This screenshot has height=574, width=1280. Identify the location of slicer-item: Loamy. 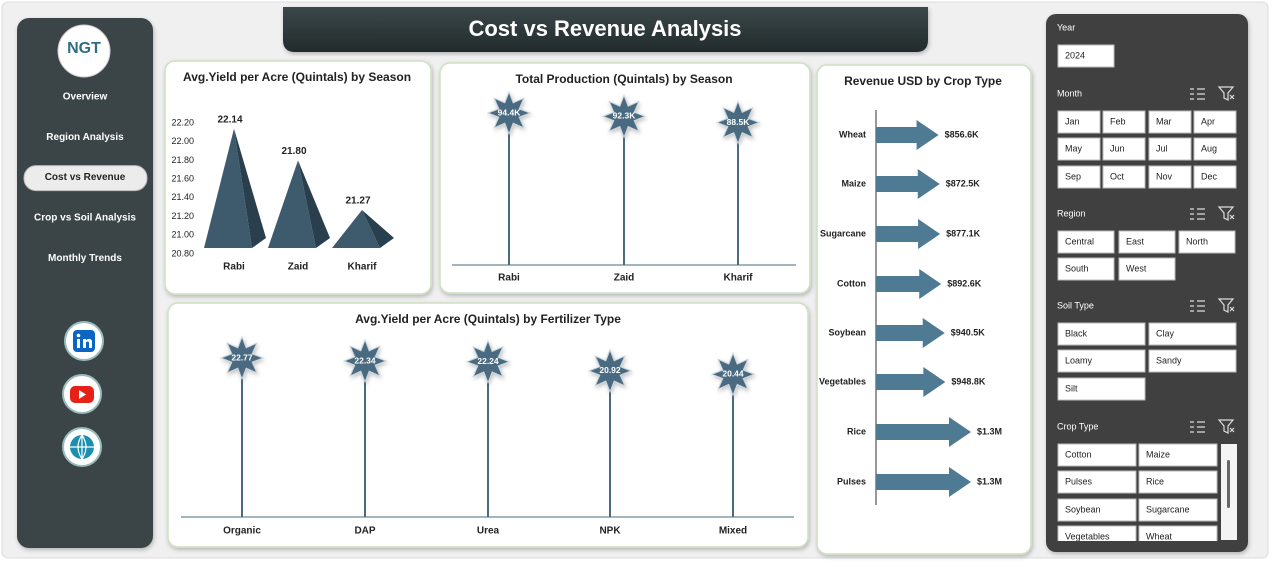
(1079, 360).